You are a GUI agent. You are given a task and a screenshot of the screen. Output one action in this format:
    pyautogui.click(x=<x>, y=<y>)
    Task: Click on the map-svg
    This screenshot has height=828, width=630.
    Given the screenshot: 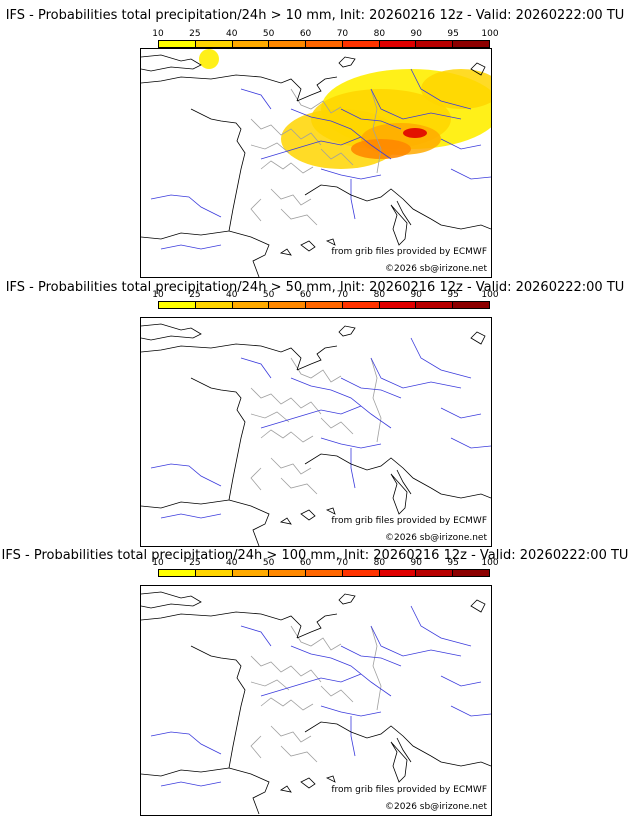 What is the action you would take?
    pyautogui.click(x=316, y=434)
    